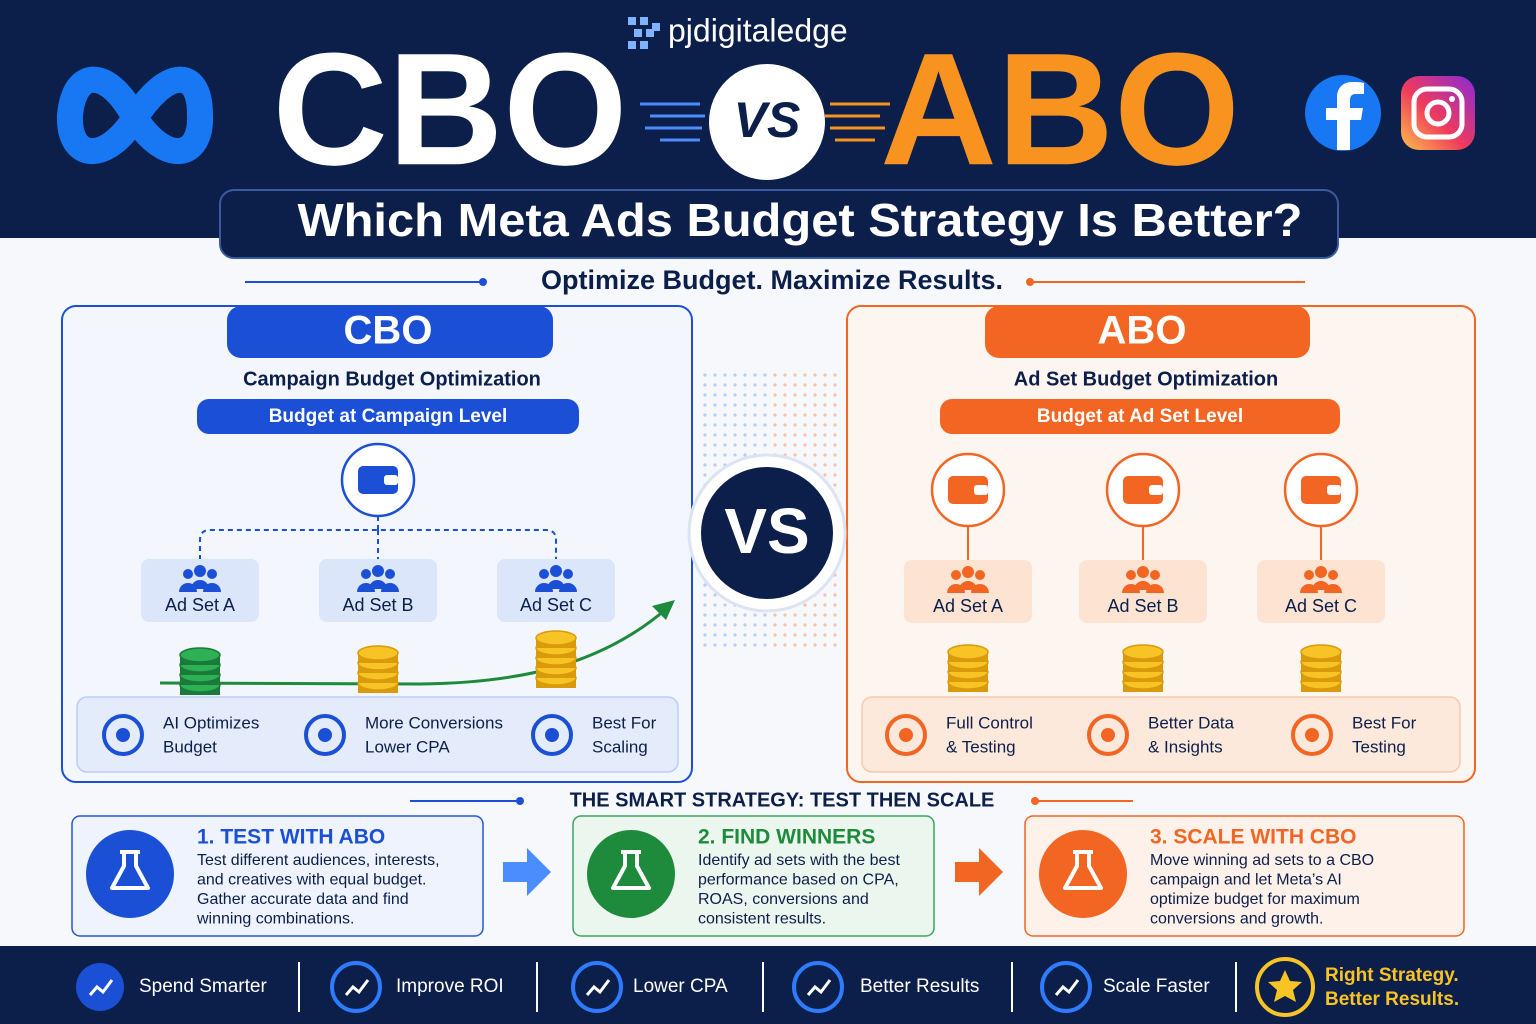 This screenshot has width=1536, height=1024. What do you see at coordinates (450, 986) in the screenshot?
I see `footer-item: Improve ROI` at bounding box center [450, 986].